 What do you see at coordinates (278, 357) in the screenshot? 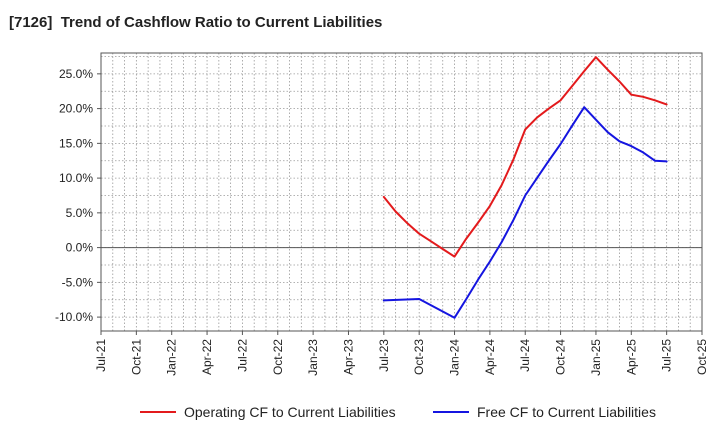
I see `x-tick-label: Oct-22` at bounding box center [278, 357].